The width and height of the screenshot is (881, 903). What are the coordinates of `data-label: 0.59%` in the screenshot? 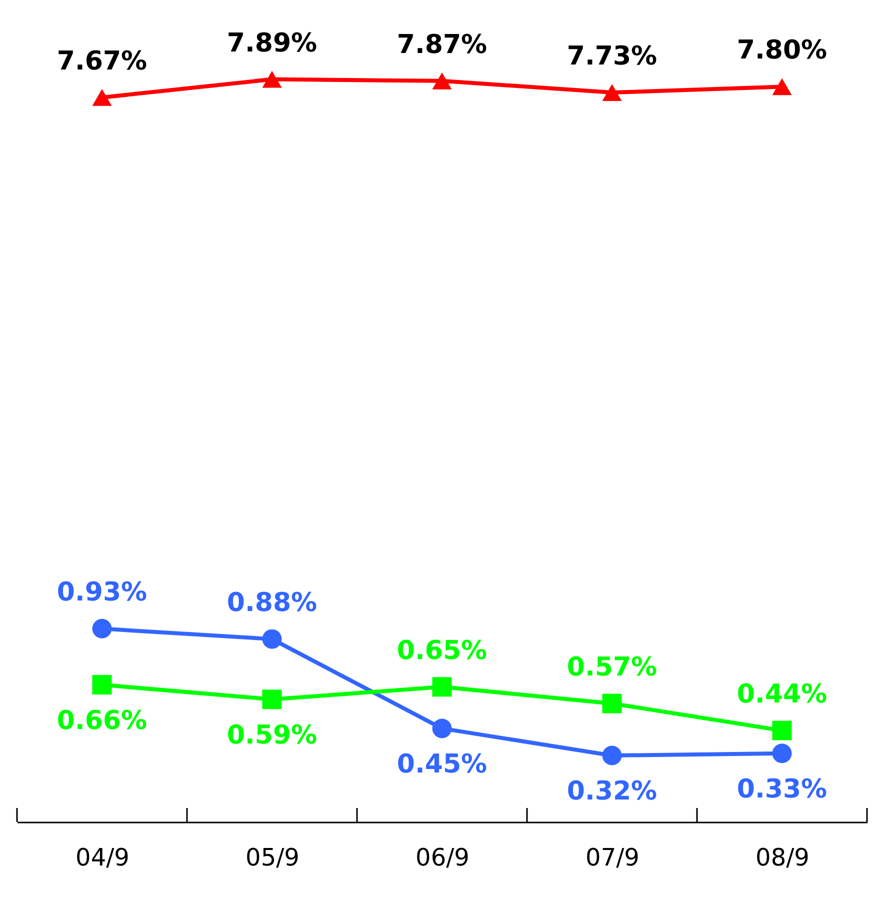 It's located at (272, 735).